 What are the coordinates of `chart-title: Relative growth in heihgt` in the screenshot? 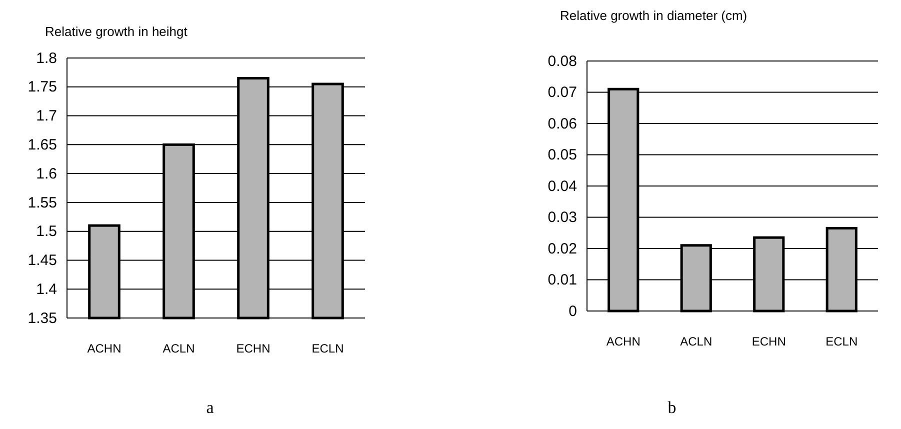 It's located at (116, 31).